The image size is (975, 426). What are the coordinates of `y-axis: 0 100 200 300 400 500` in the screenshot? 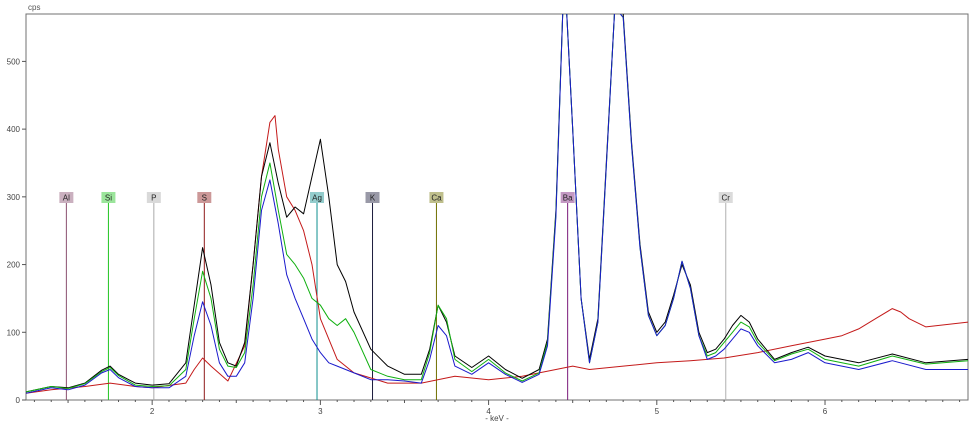 It's located at (16, 231).